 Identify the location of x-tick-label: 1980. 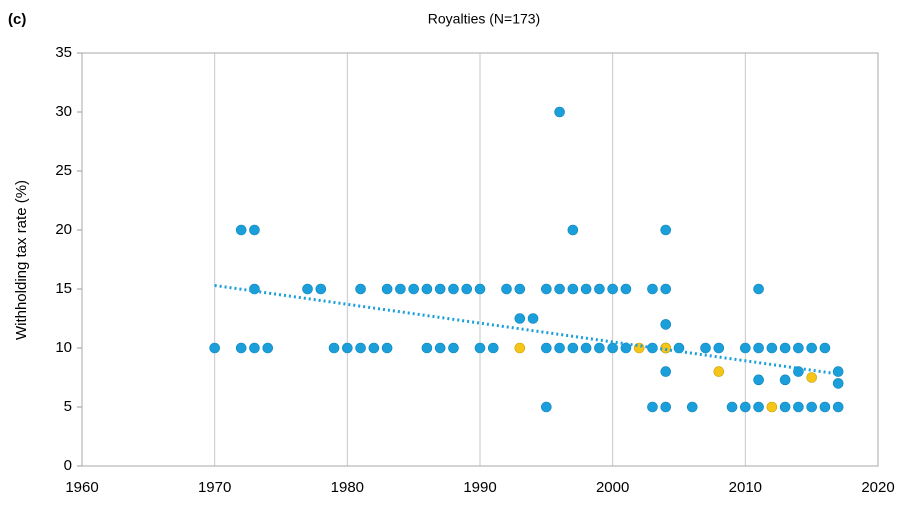
(347, 487).